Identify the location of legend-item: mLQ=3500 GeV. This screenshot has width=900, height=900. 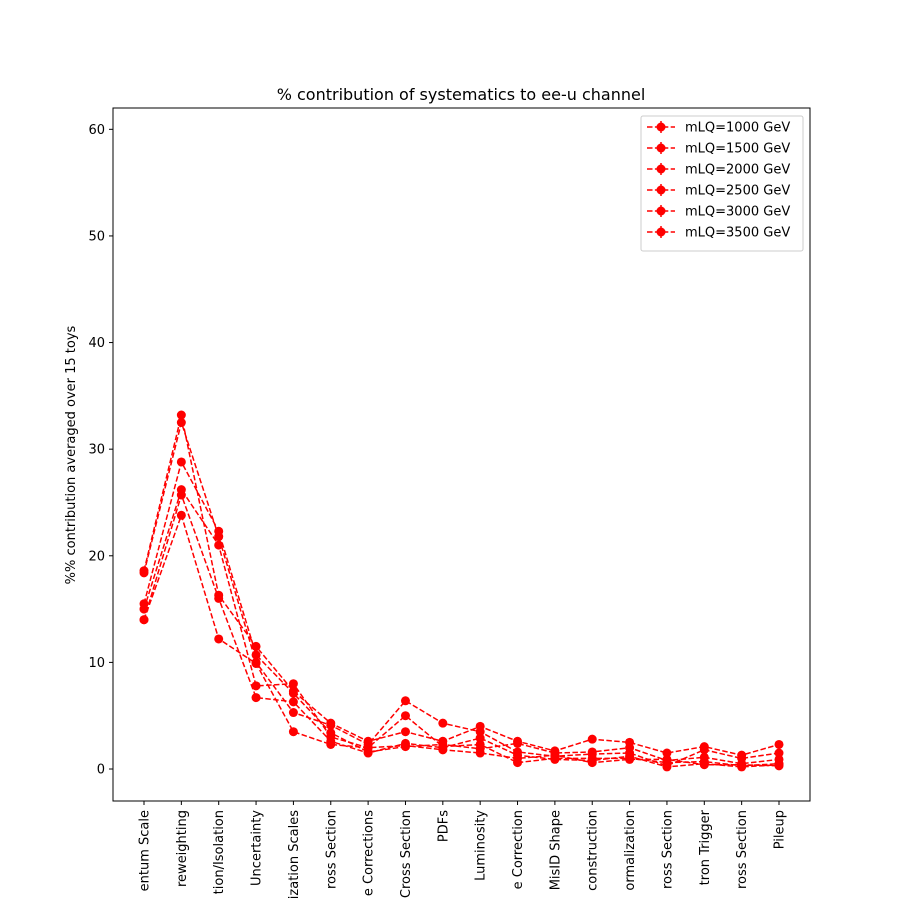
(718, 233).